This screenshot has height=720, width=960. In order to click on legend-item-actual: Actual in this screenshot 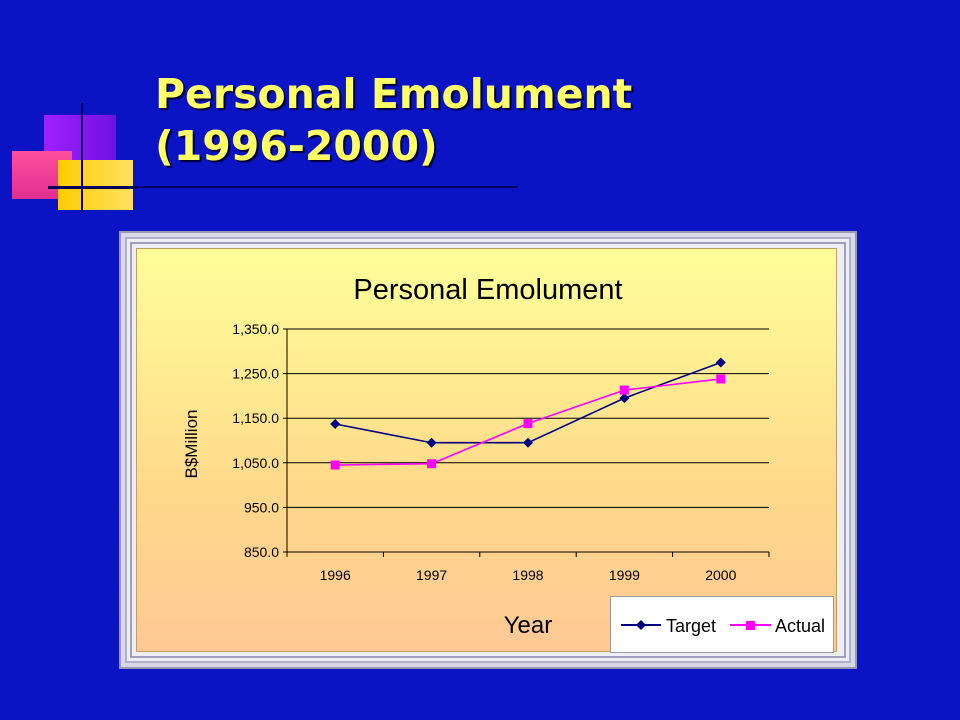, I will do `click(777, 626)`.